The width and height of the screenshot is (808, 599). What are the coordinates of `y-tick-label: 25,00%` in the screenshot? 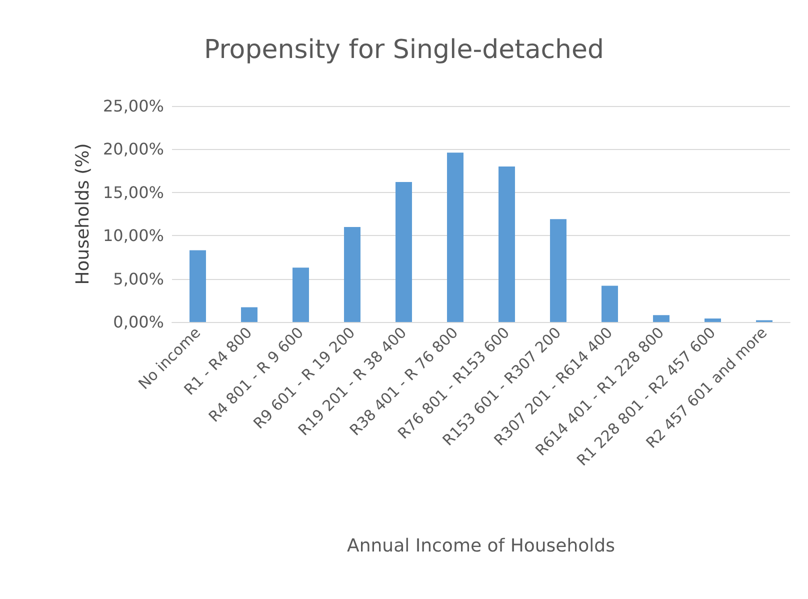 It's located at (133, 106).